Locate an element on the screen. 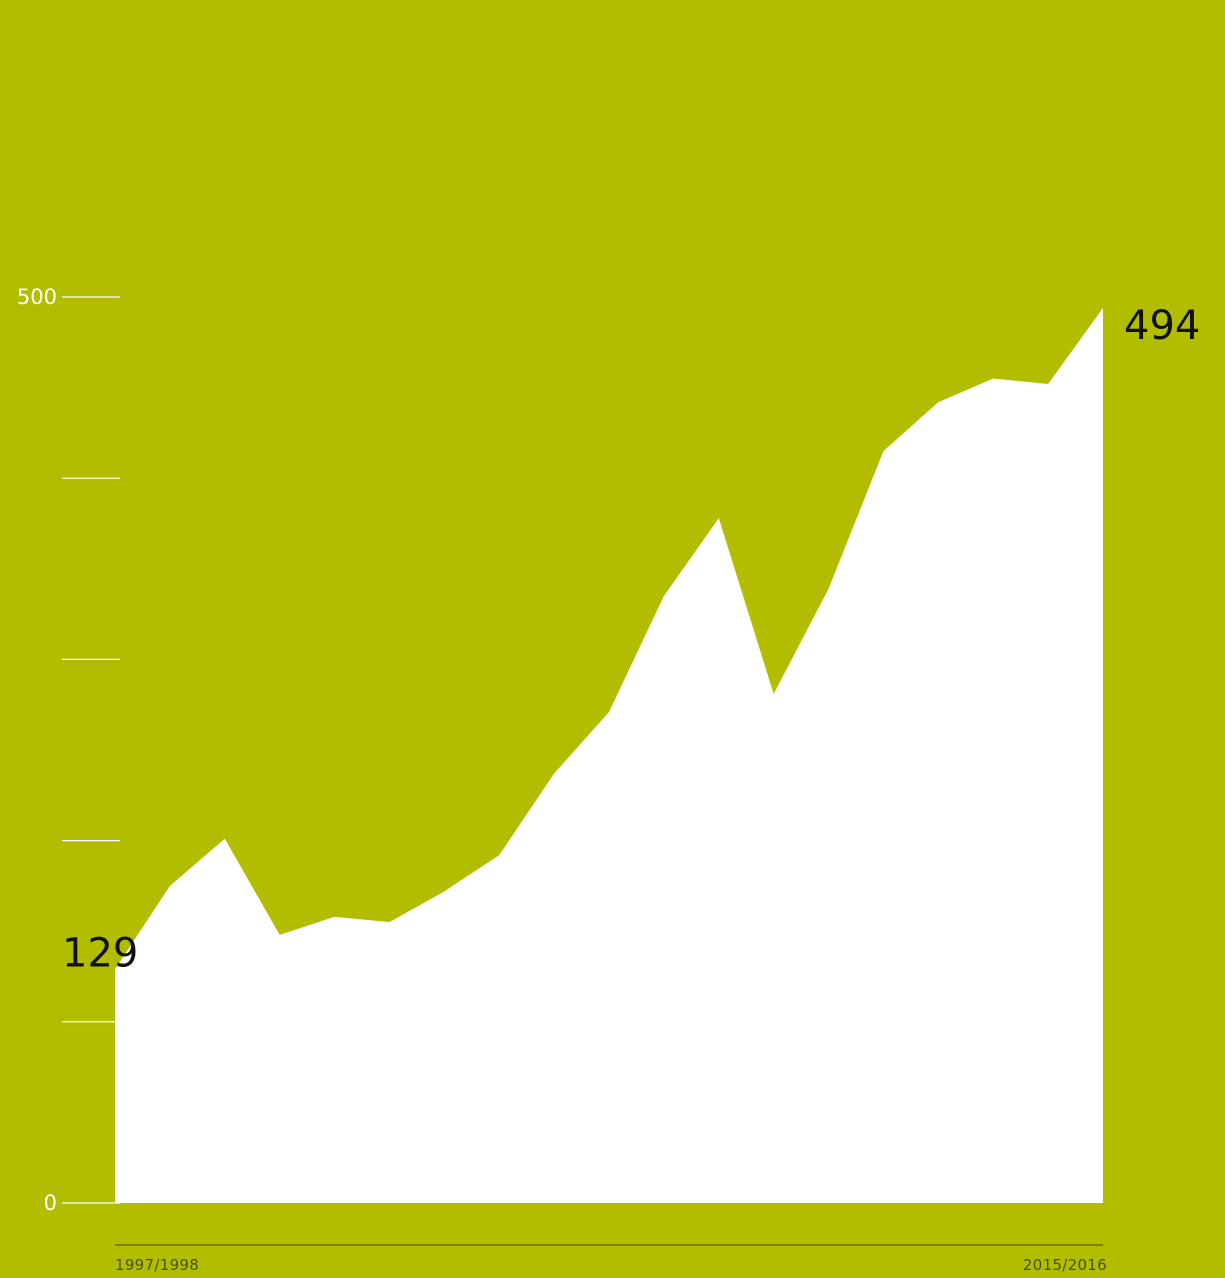  start-value-label: 129 is located at coordinates (100, 953).